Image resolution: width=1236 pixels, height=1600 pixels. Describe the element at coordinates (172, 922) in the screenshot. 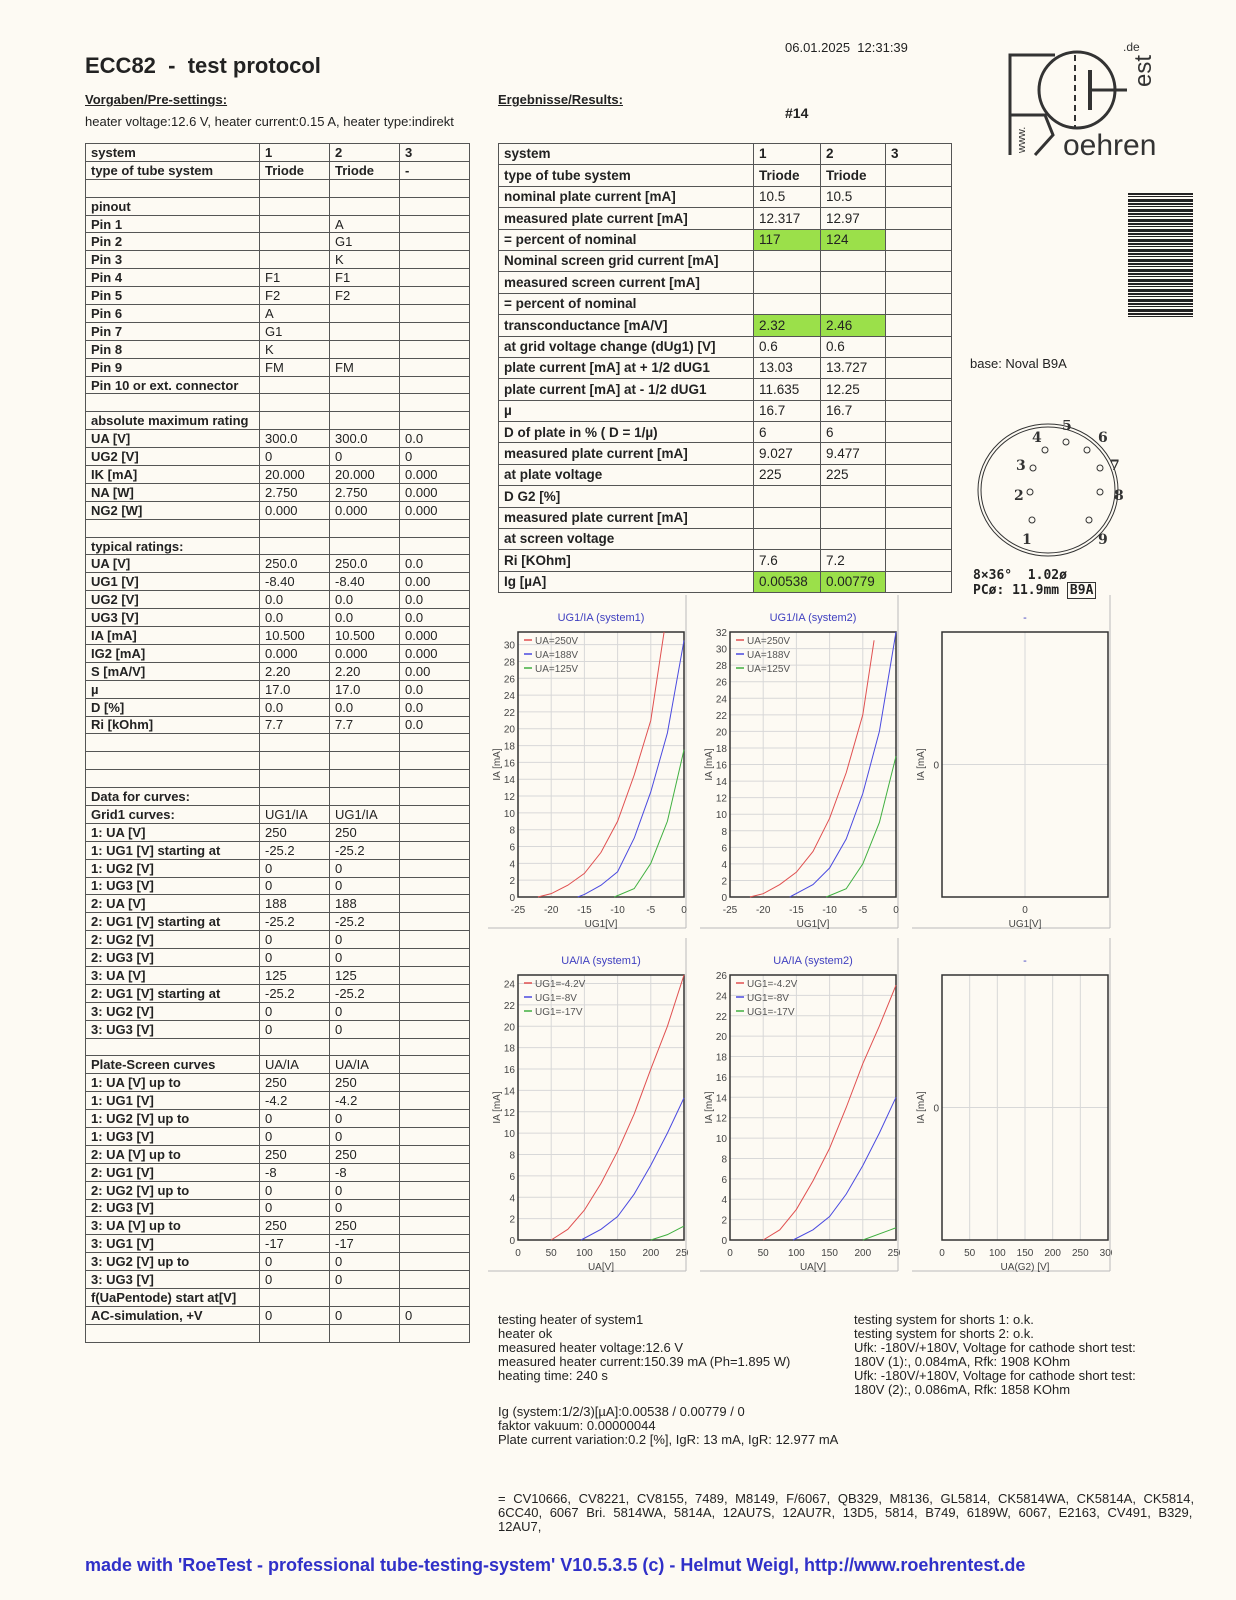

I see `table-cell: 2: UG1 [V] starting at` at that location.